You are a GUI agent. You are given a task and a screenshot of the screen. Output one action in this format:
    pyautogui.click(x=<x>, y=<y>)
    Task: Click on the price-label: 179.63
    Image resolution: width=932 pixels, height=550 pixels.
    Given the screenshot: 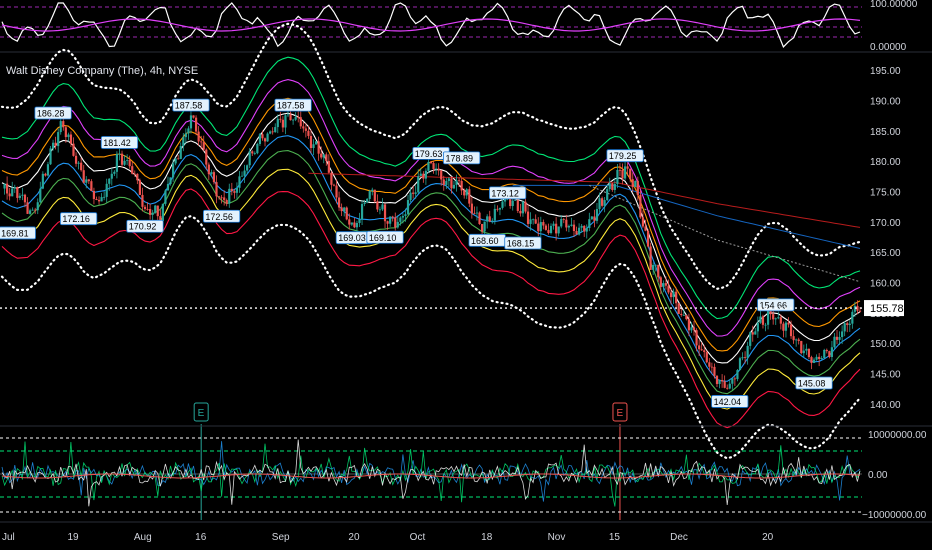 What is the action you would take?
    pyautogui.click(x=429, y=154)
    